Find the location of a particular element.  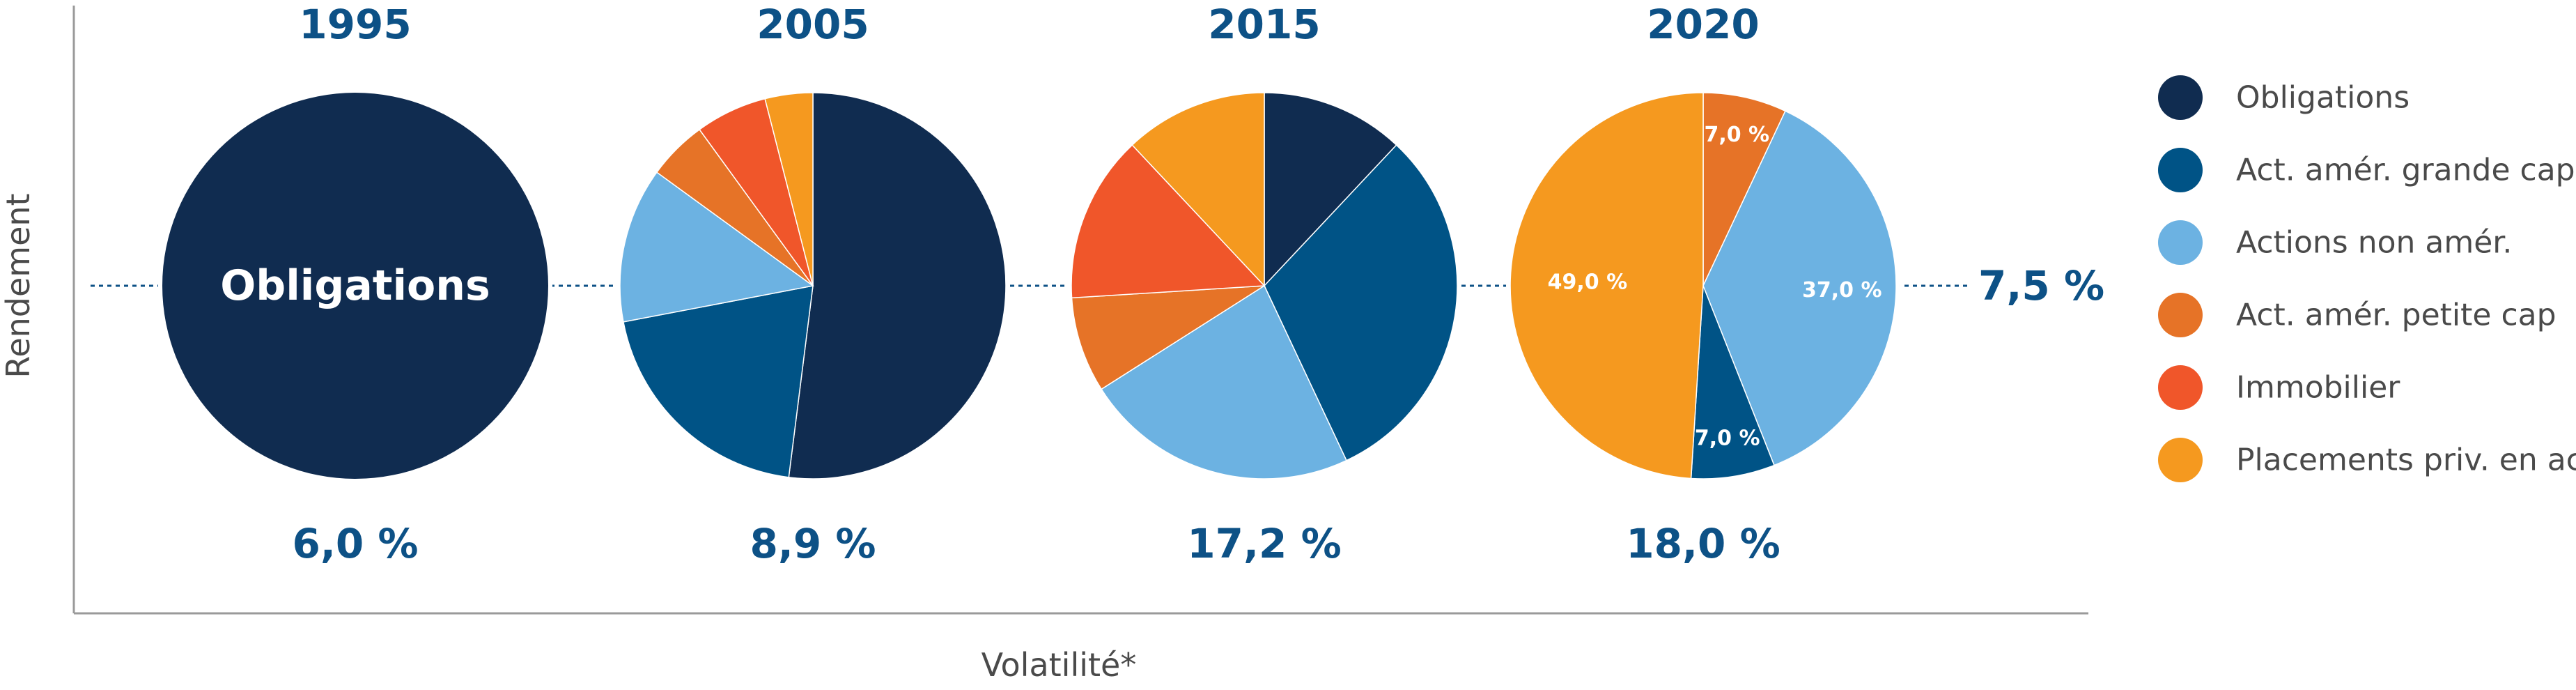

pie-slice-1995-obligations is located at coordinates (355, 286).